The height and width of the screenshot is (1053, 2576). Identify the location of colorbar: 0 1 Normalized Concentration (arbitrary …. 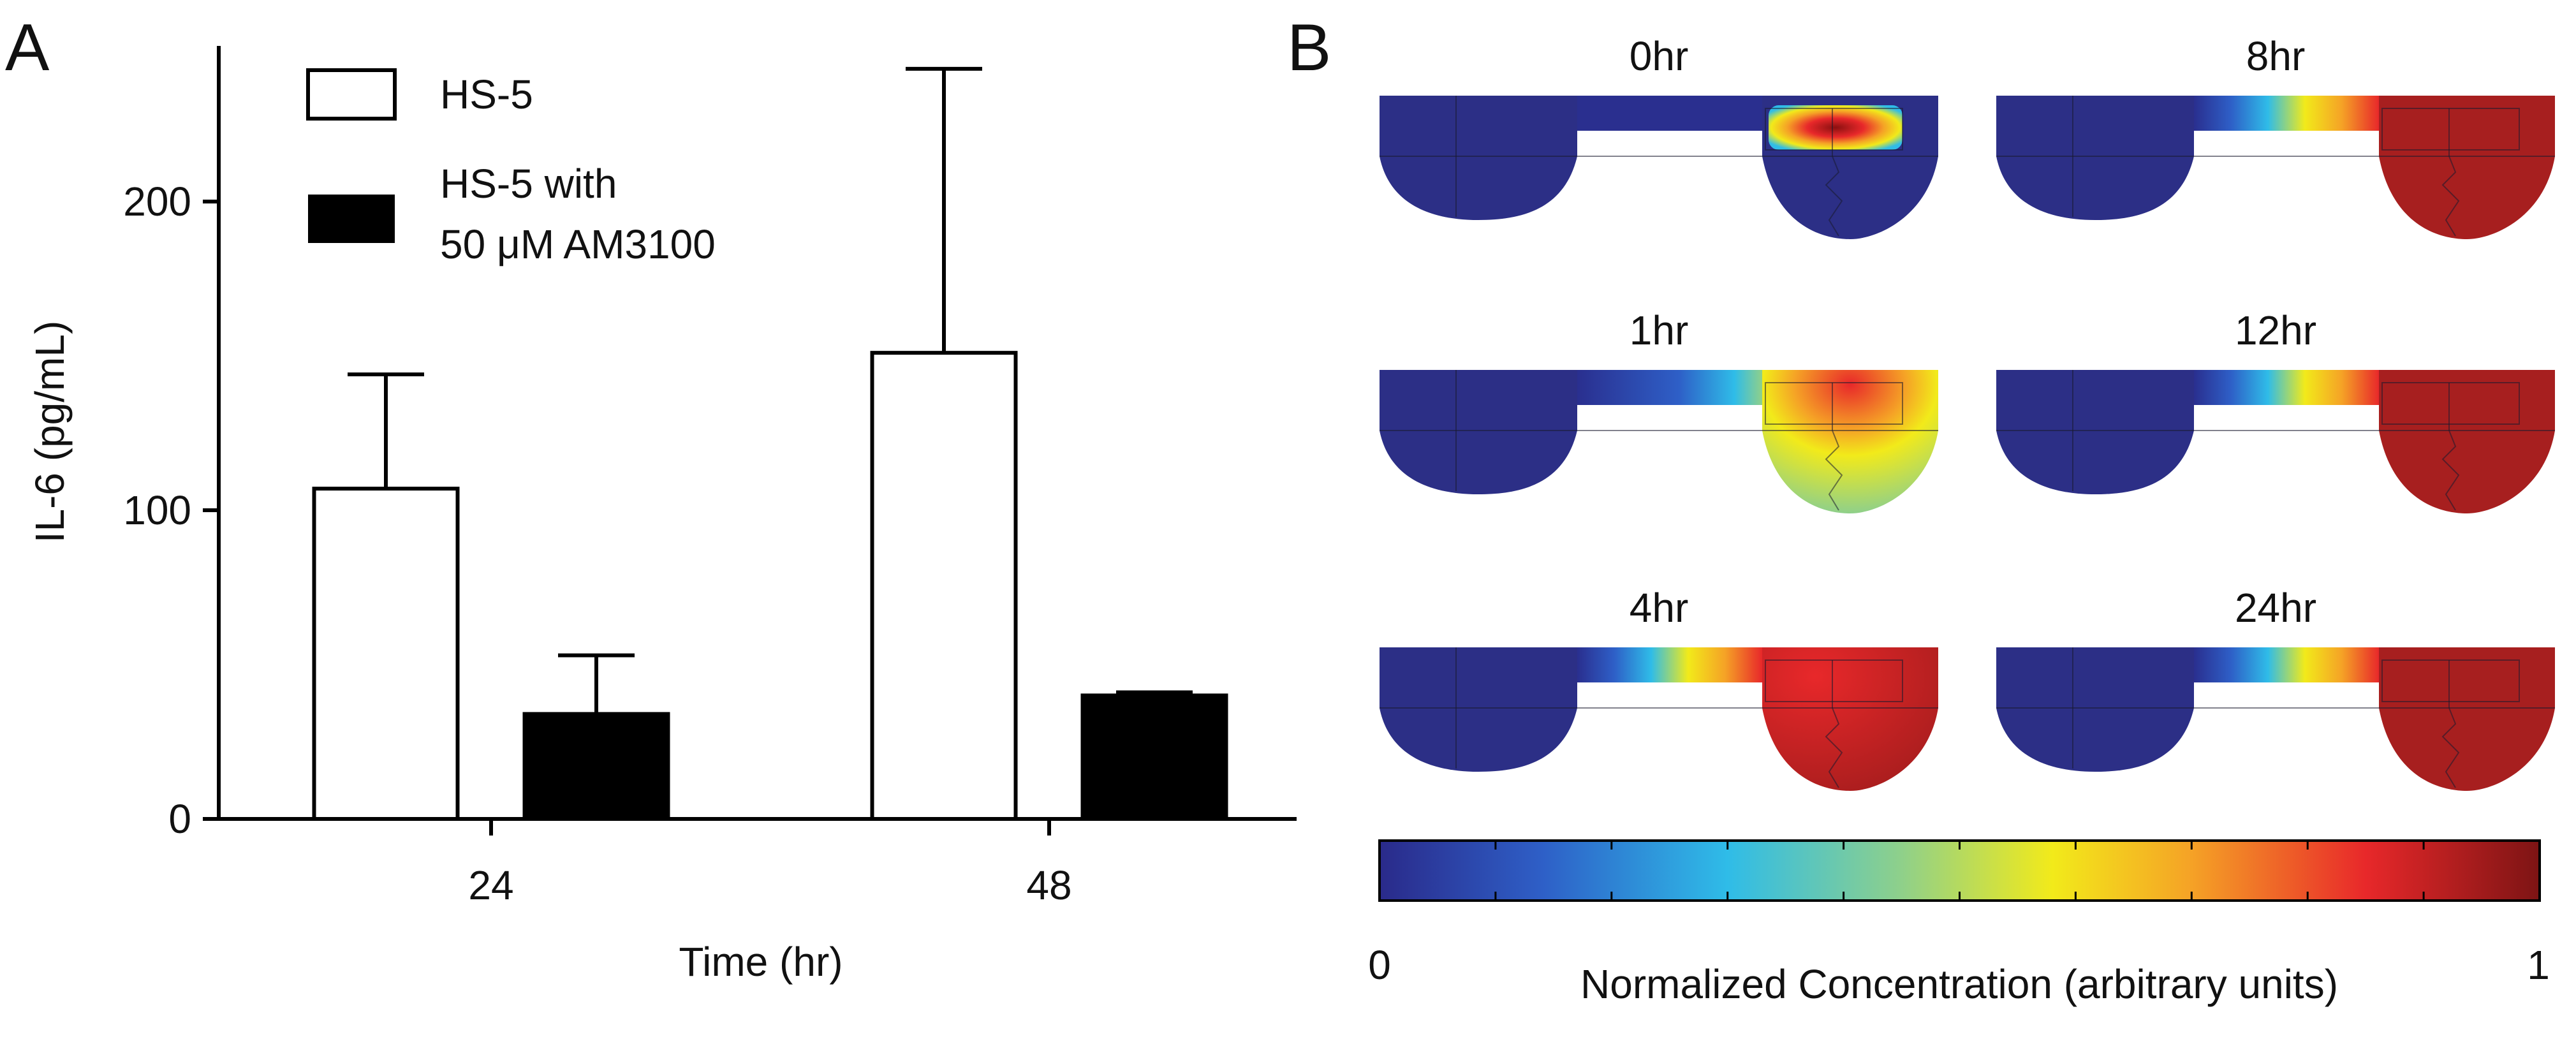
(1959, 923).